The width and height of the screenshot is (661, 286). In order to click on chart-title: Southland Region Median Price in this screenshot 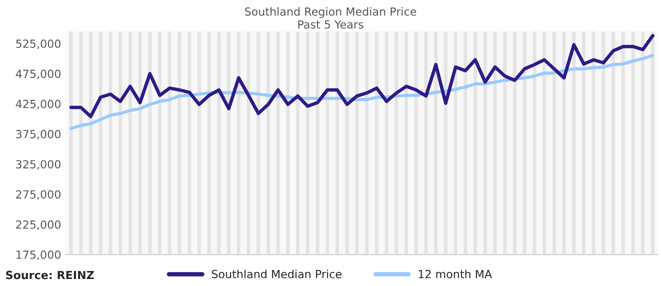, I will do `click(330, 12)`.